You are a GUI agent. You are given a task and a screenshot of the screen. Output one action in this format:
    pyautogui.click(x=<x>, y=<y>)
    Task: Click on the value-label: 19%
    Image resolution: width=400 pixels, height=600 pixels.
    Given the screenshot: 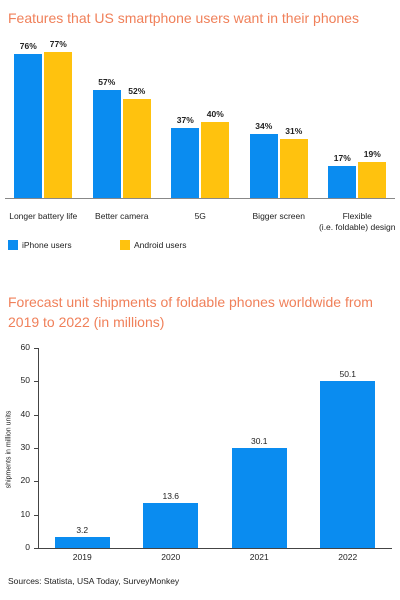 What is the action you would take?
    pyautogui.click(x=372, y=153)
    